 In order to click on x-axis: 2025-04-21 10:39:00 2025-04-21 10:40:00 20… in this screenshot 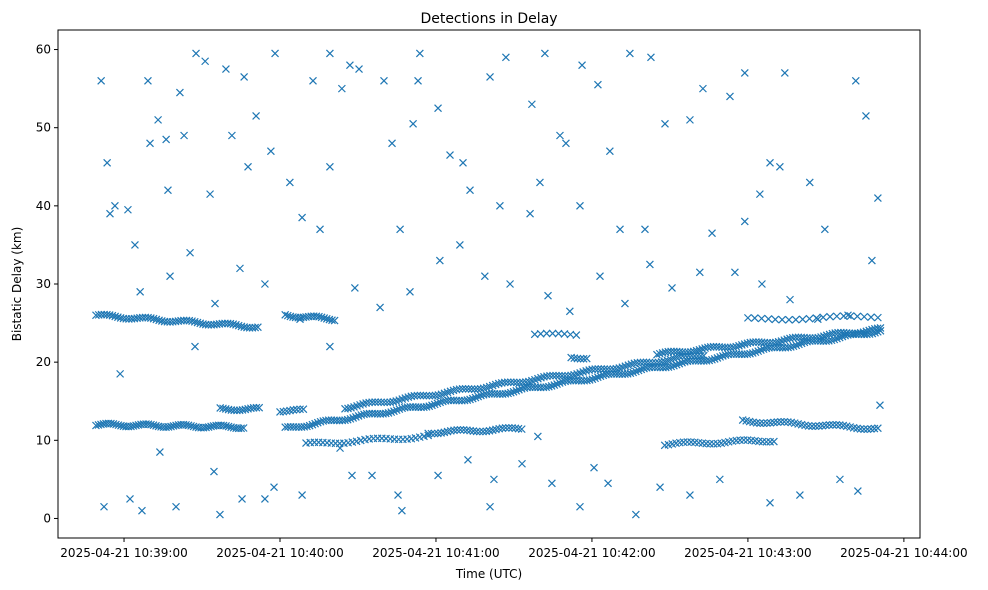, I will do `click(514, 549)`.